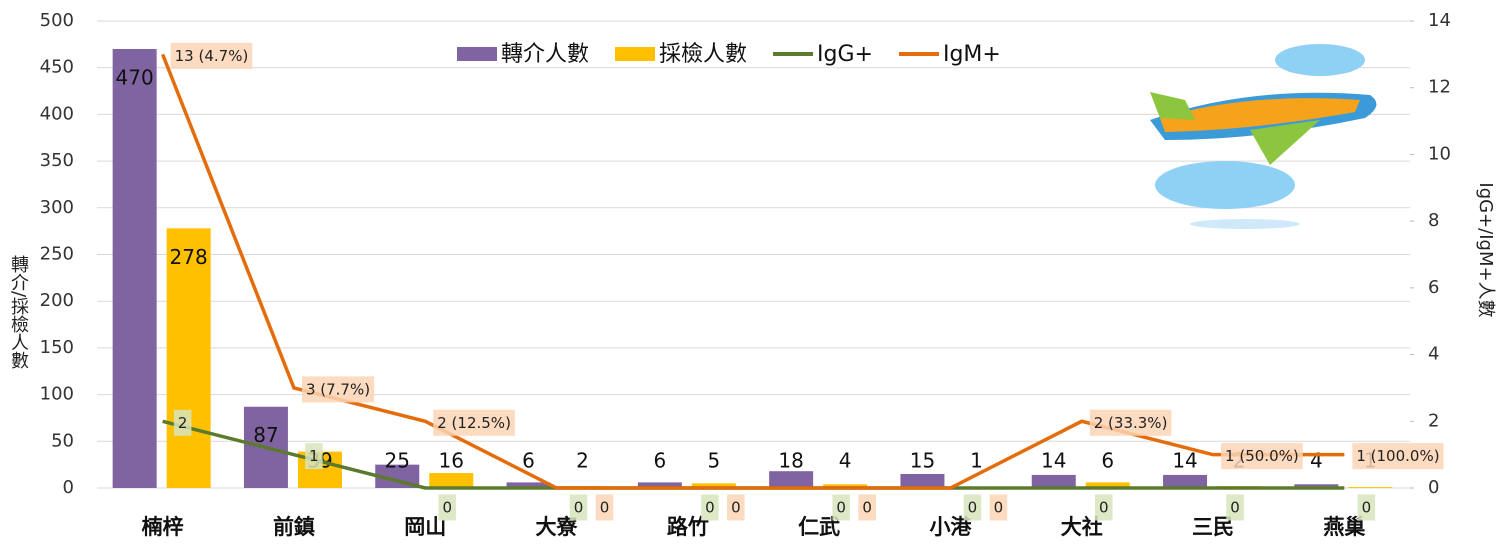  I want to click on line-value-label: 1 (50.0%), so click(1262, 456).